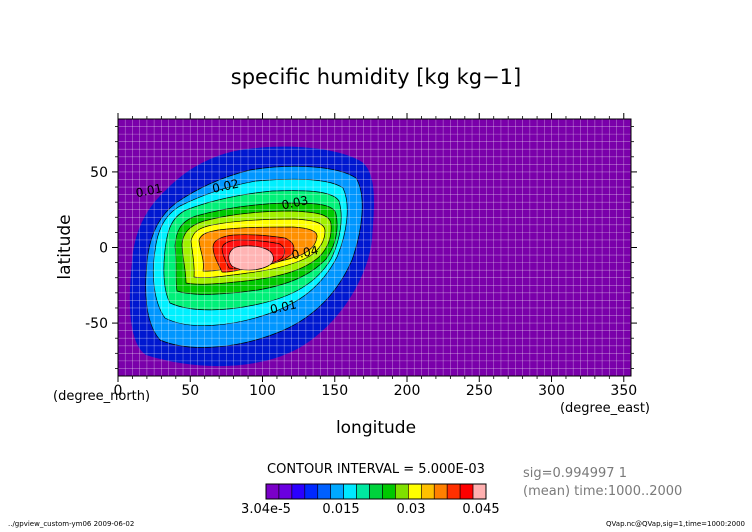 The height and width of the screenshot is (532, 752). Describe the element at coordinates (294, 202) in the screenshot. I see `contour-label: 0.03` at that location.